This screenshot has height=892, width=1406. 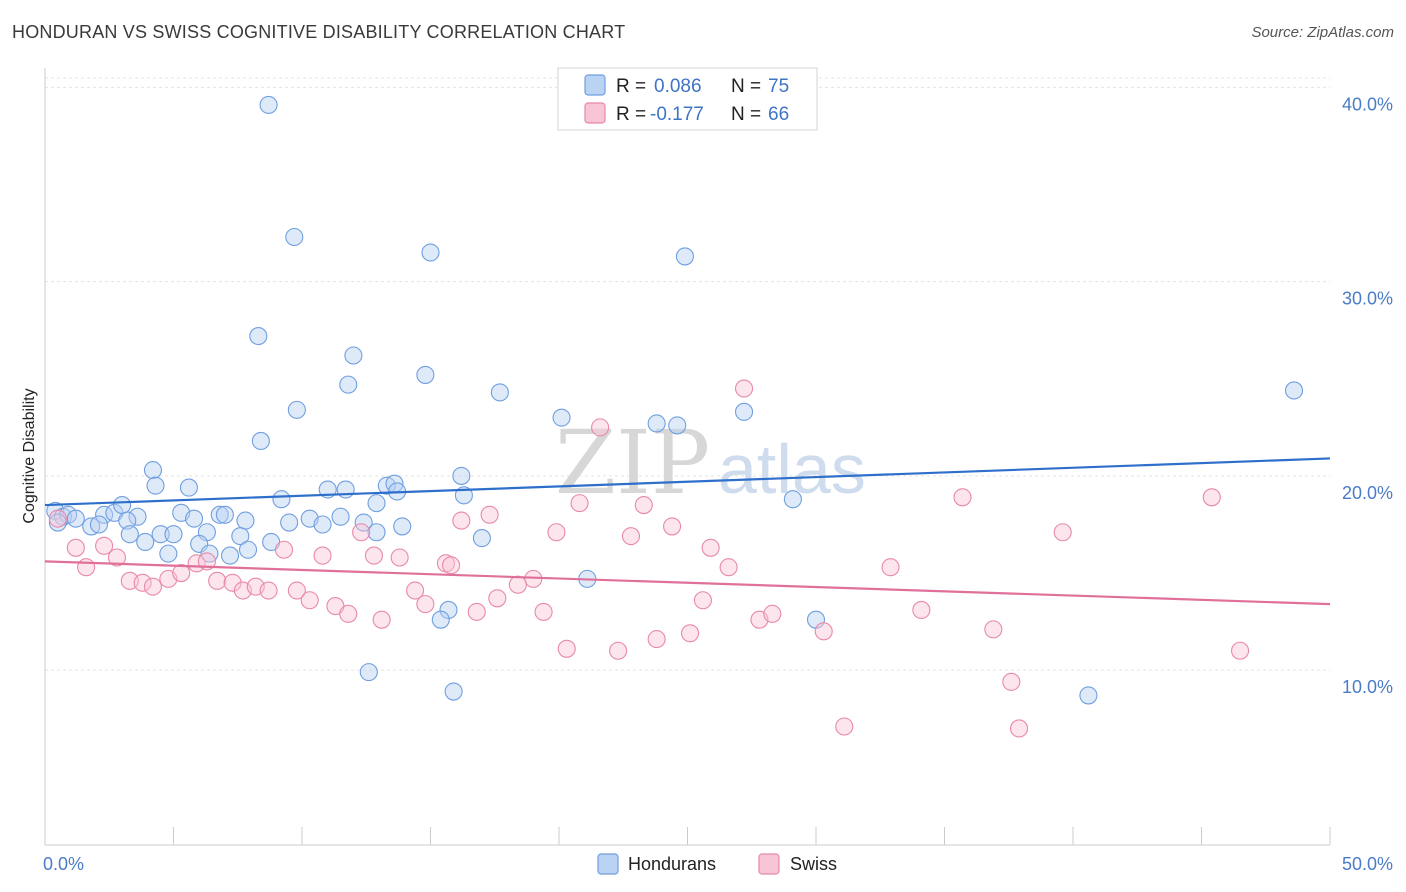 What do you see at coordinates (631, 86) in the screenshot?
I see `legend-r-label-hondurans: R =` at bounding box center [631, 86].